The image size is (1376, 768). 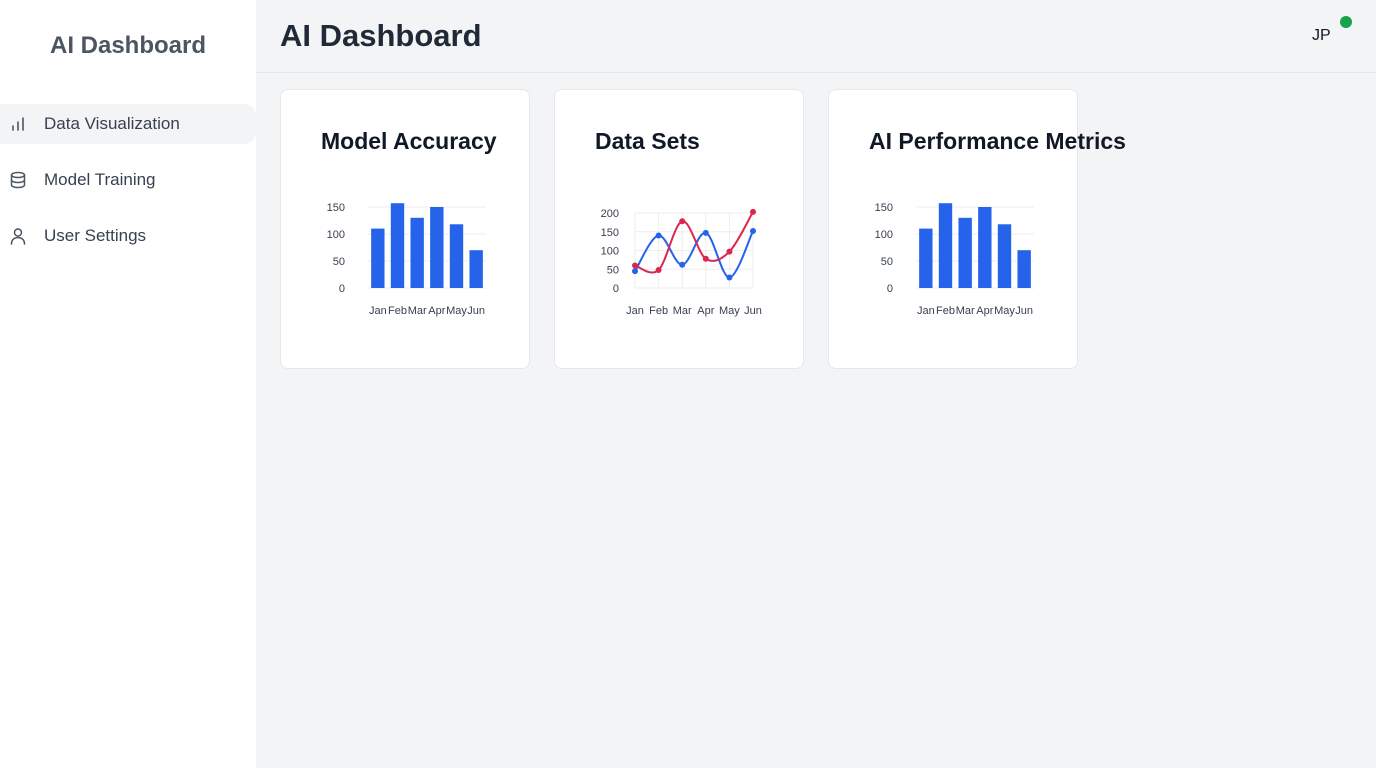 What do you see at coordinates (682, 221) in the screenshot?
I see `series-1-point-mar` at bounding box center [682, 221].